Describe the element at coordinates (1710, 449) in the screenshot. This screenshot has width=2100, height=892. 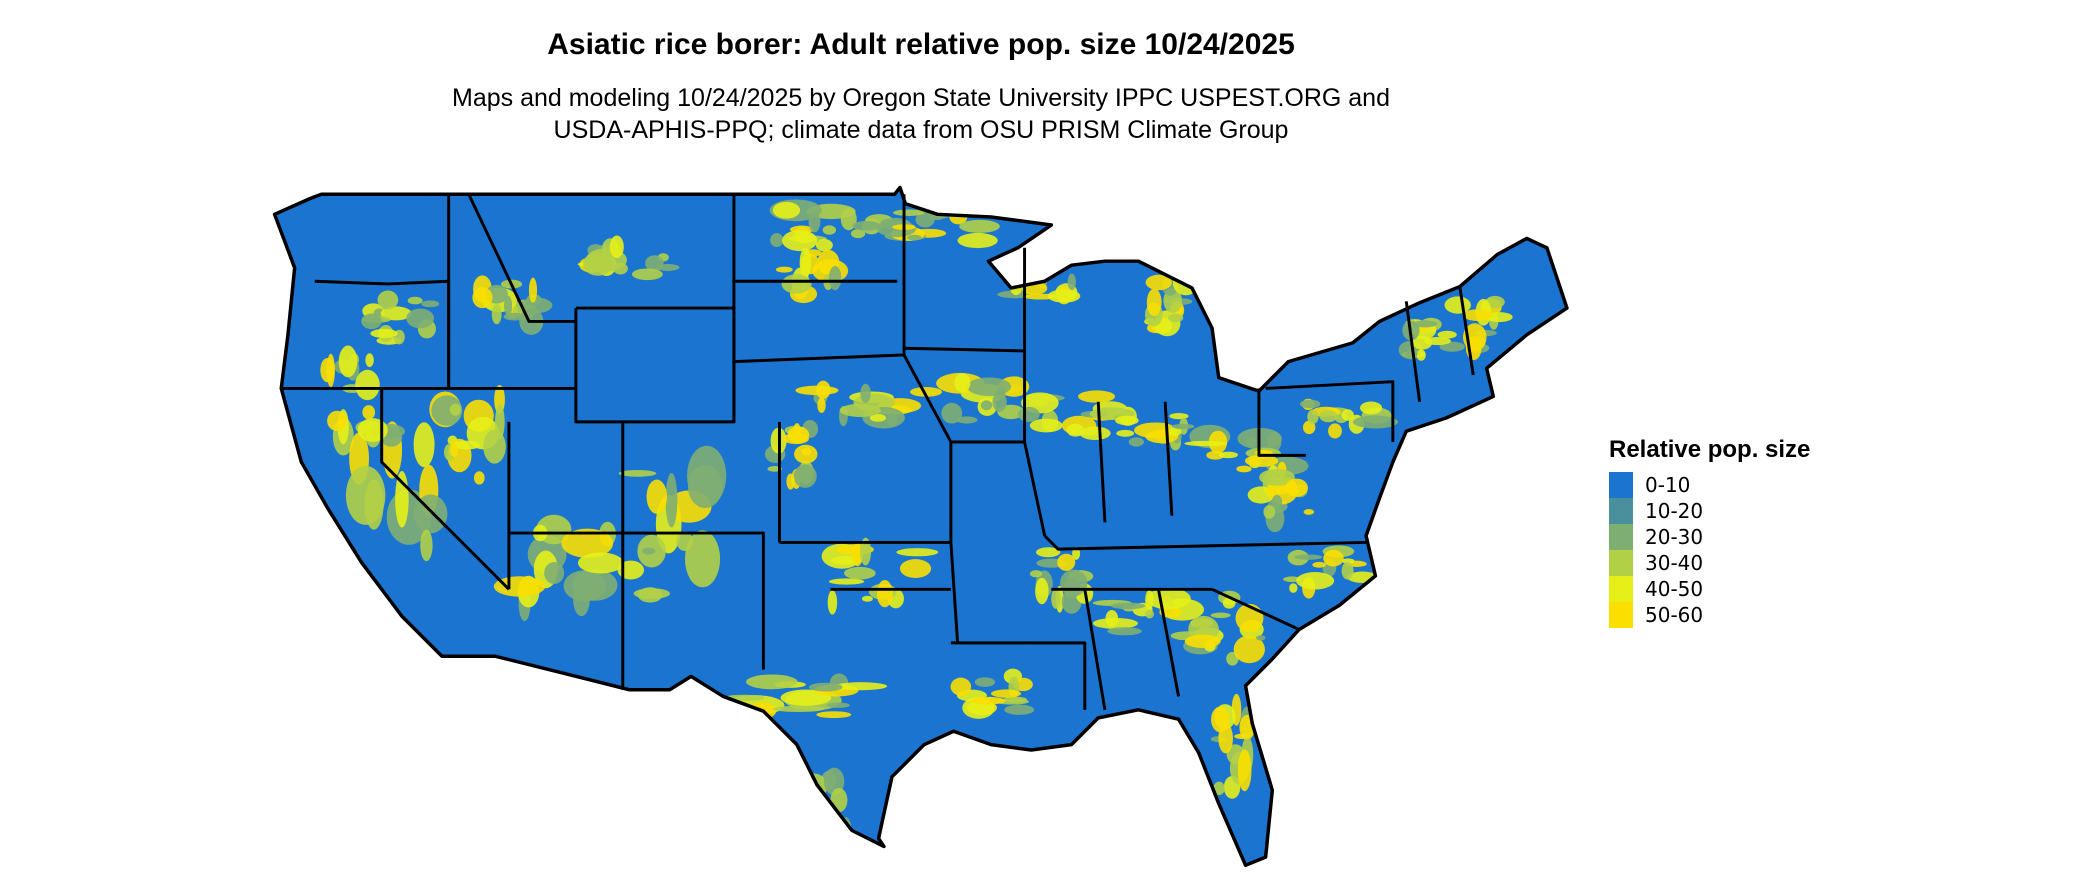
I see `legend-title: Relative pop. size` at that location.